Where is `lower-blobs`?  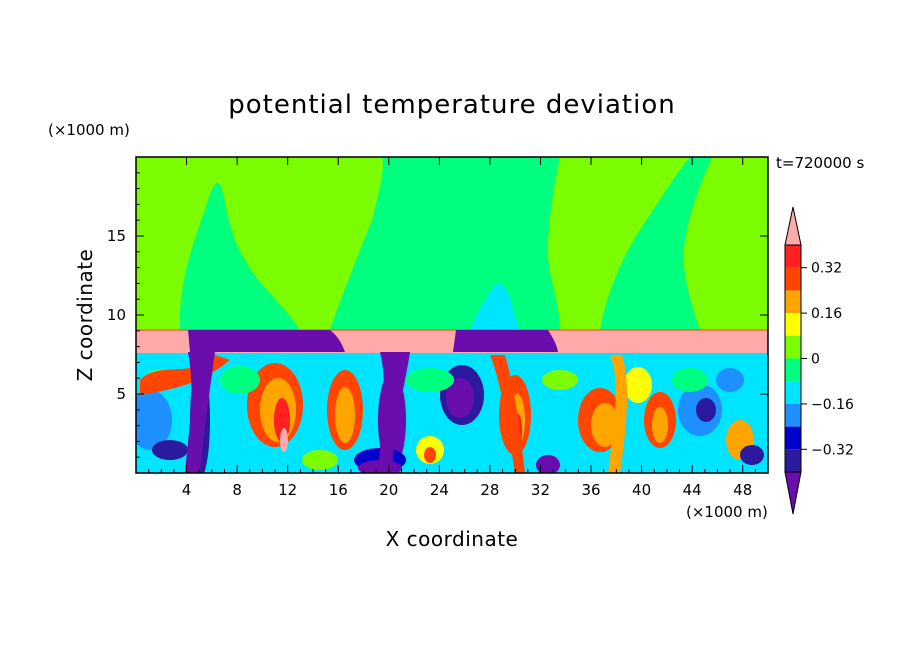
lower-blobs is located at coordinates (450, 412).